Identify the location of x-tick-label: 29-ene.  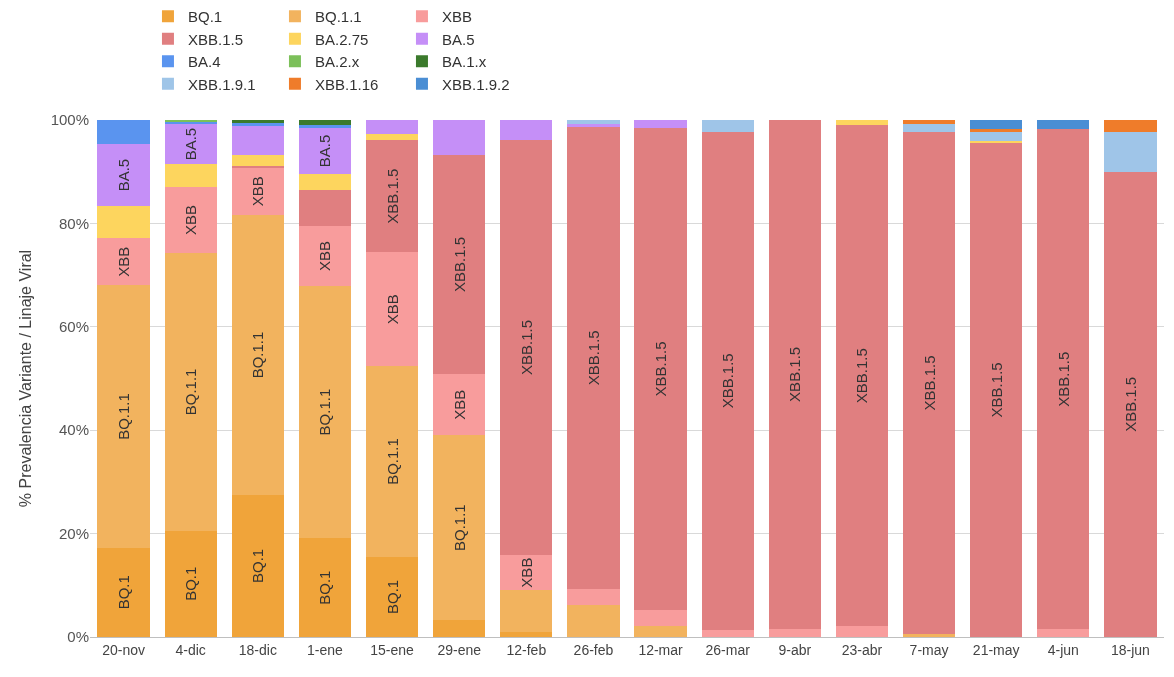
(459, 649).